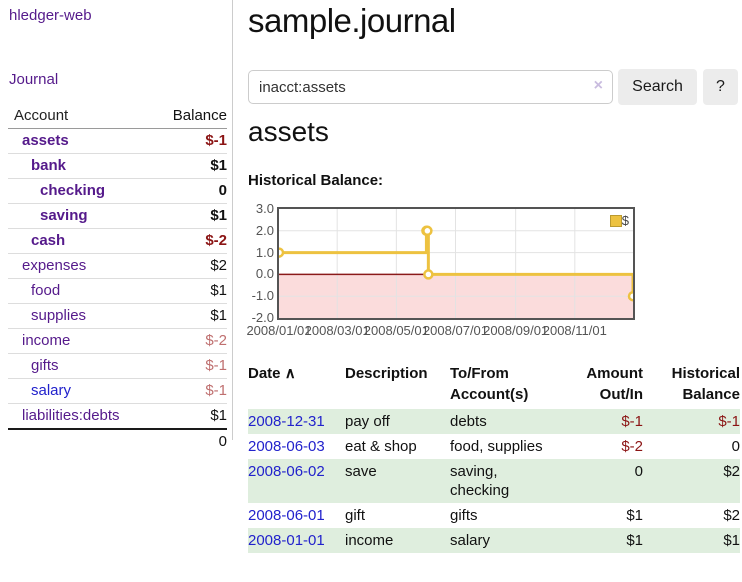 The height and width of the screenshot is (582, 742). I want to click on y-axis-tick-label: -1.0, so click(262, 296).